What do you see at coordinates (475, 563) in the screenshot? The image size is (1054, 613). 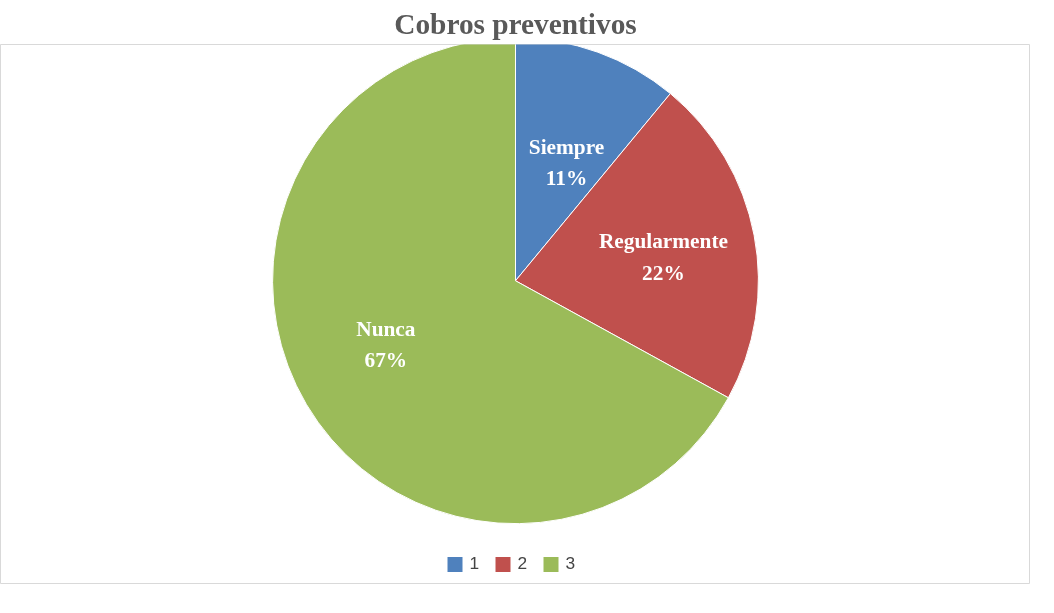 I see `legend-label: 1` at bounding box center [475, 563].